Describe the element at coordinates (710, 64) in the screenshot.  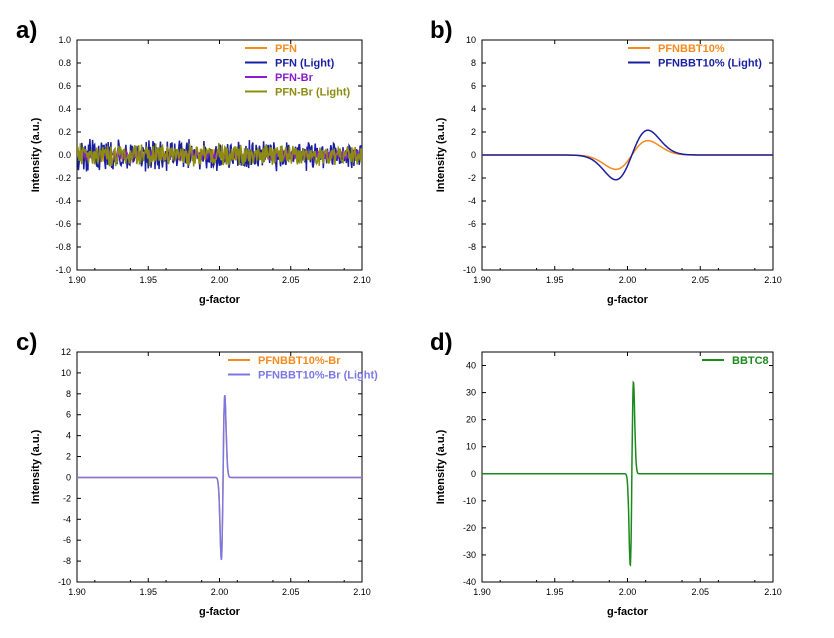
I see `legend-label: PFNBBT10% (Light)` at that location.